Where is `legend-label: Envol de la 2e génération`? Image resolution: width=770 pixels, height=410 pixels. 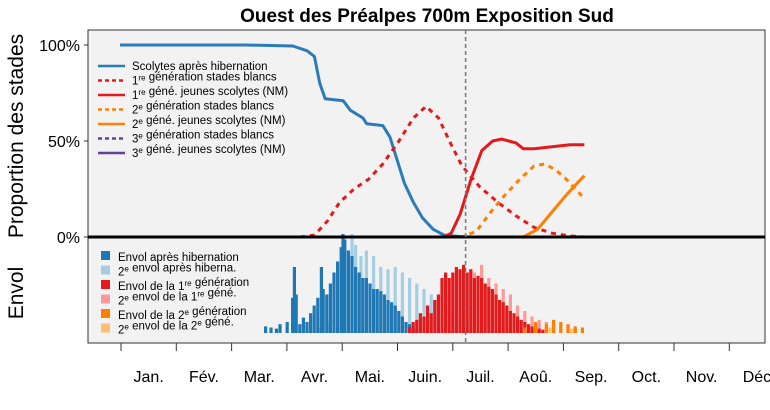
legend-label: Envol de la 2e génération is located at coordinates (182, 314).